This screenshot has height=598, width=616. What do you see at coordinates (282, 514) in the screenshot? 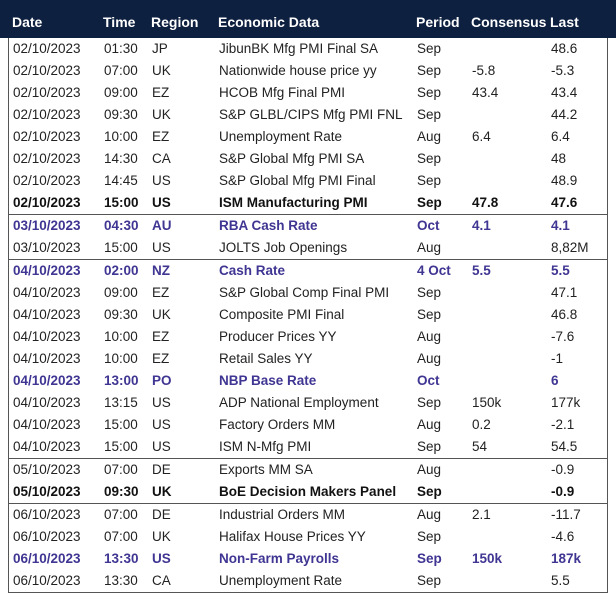
I see `table-cell: Industrial Orders MM` at bounding box center [282, 514].